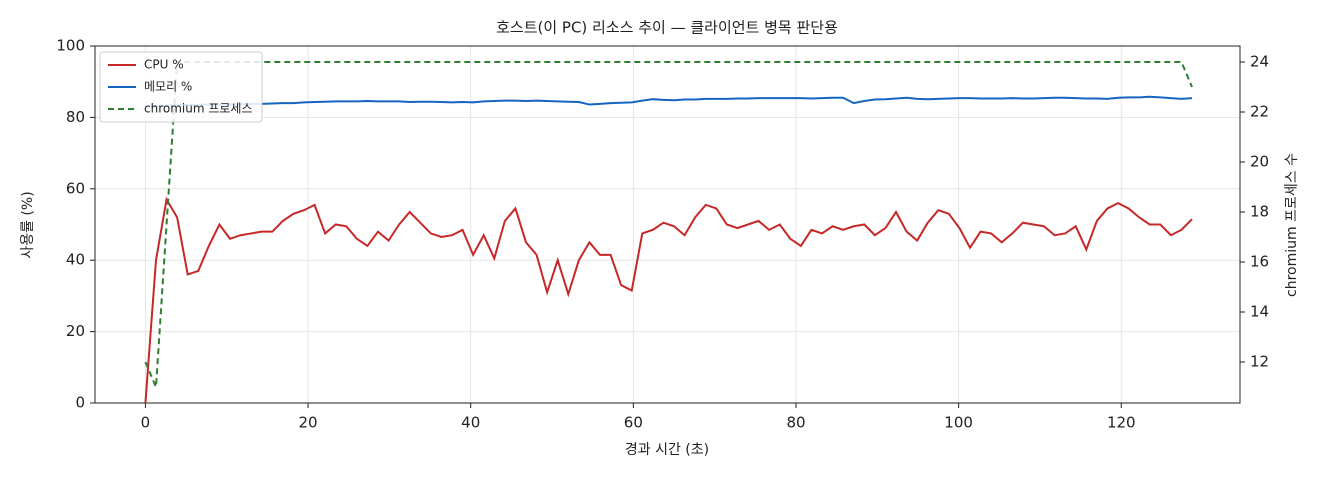 The image size is (1320, 480). Describe the element at coordinates (75, 117) in the screenshot. I see `y-tick-label: 80` at that location.